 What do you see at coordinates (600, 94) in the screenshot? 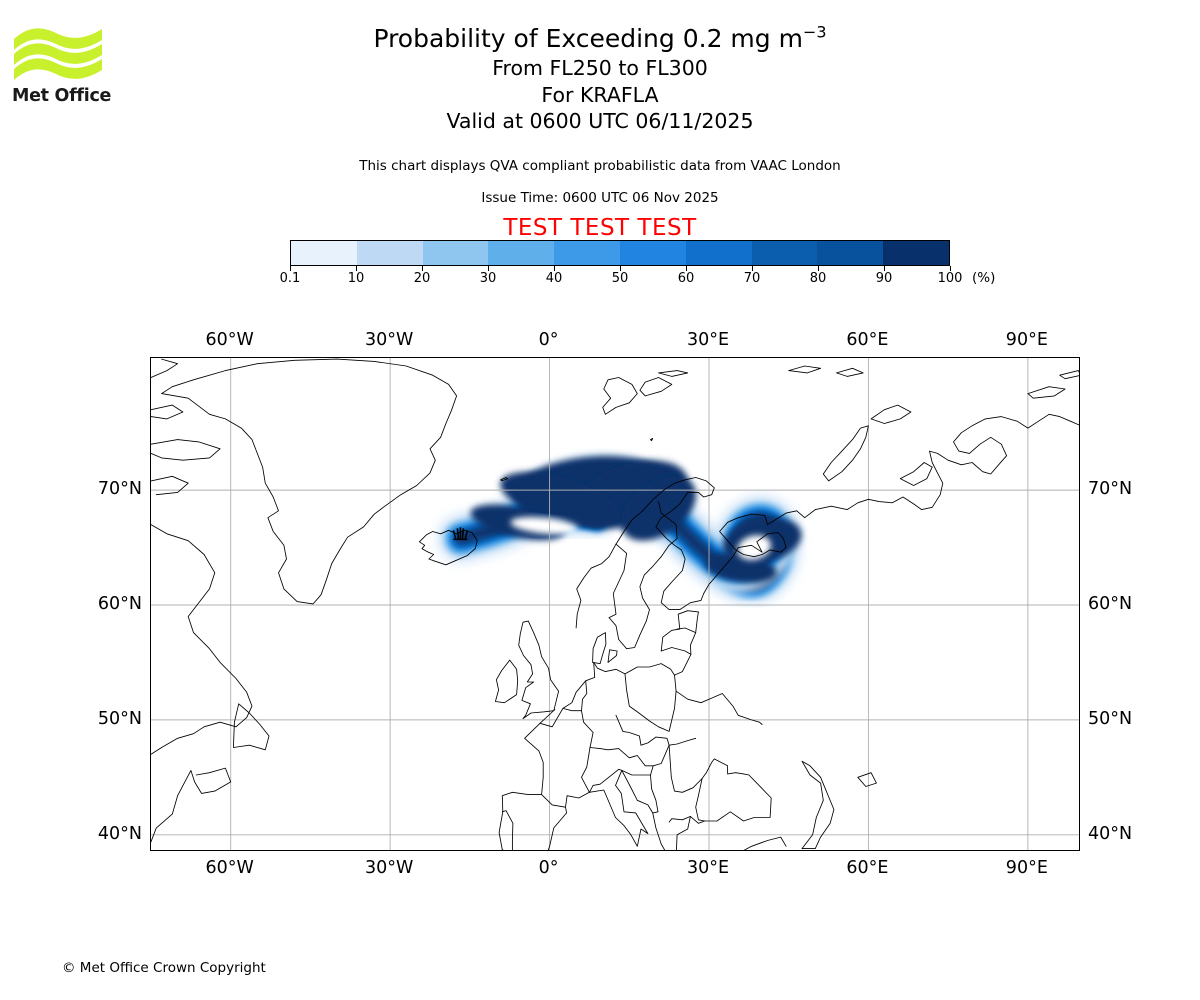
I see `title-volcano: For KRAFLA` at bounding box center [600, 94].